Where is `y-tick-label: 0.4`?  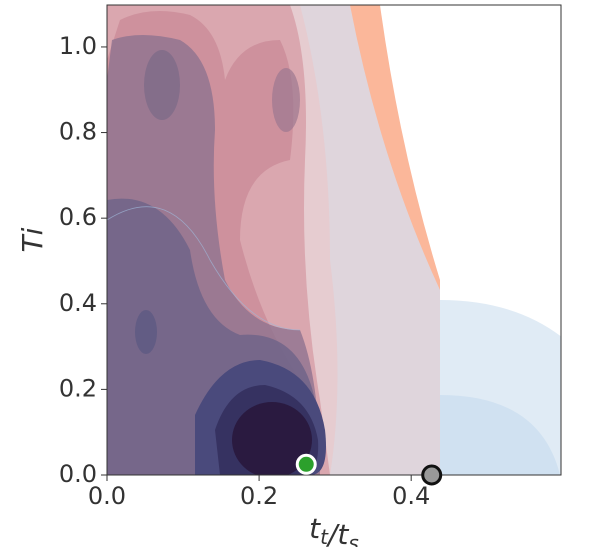
y-tick-label: 0.4 is located at coordinates (78, 303).